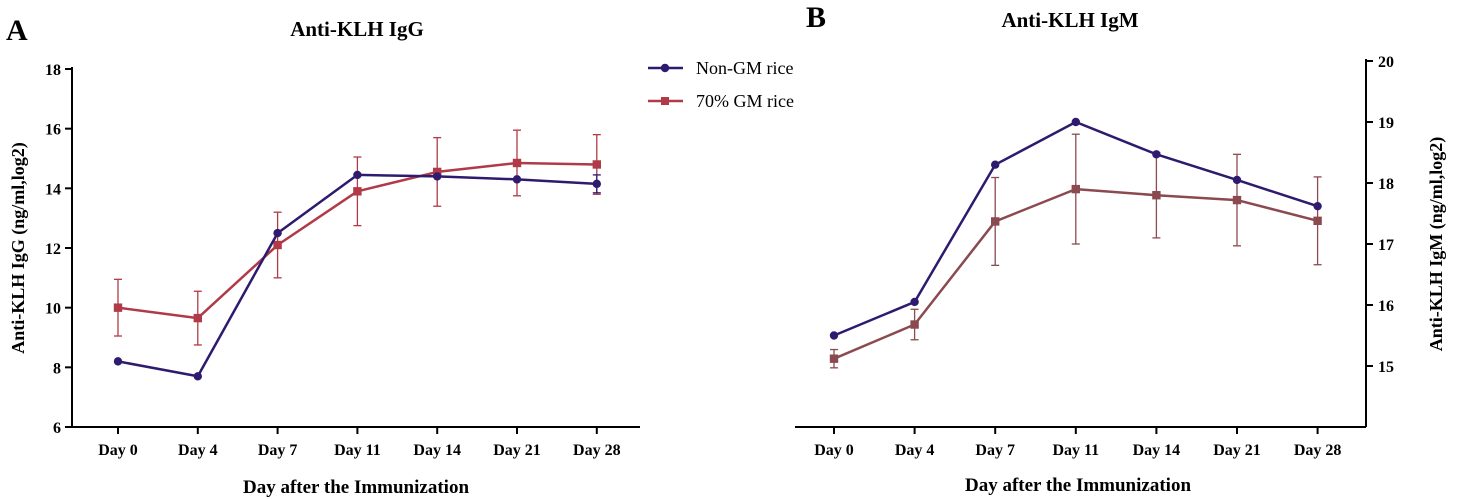 The height and width of the screenshot is (499, 1460). Describe the element at coordinates (357, 29) in the screenshot. I see `panel-a-title: Anti-KLH IgG` at that location.